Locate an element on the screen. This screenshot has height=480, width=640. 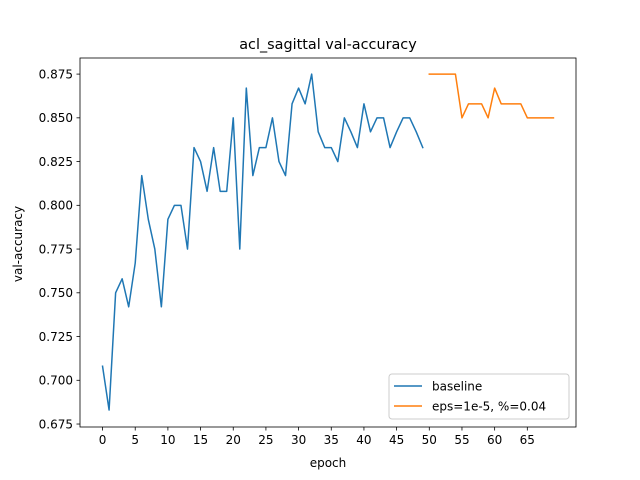
x-tick-label: 50 is located at coordinates (429, 440).